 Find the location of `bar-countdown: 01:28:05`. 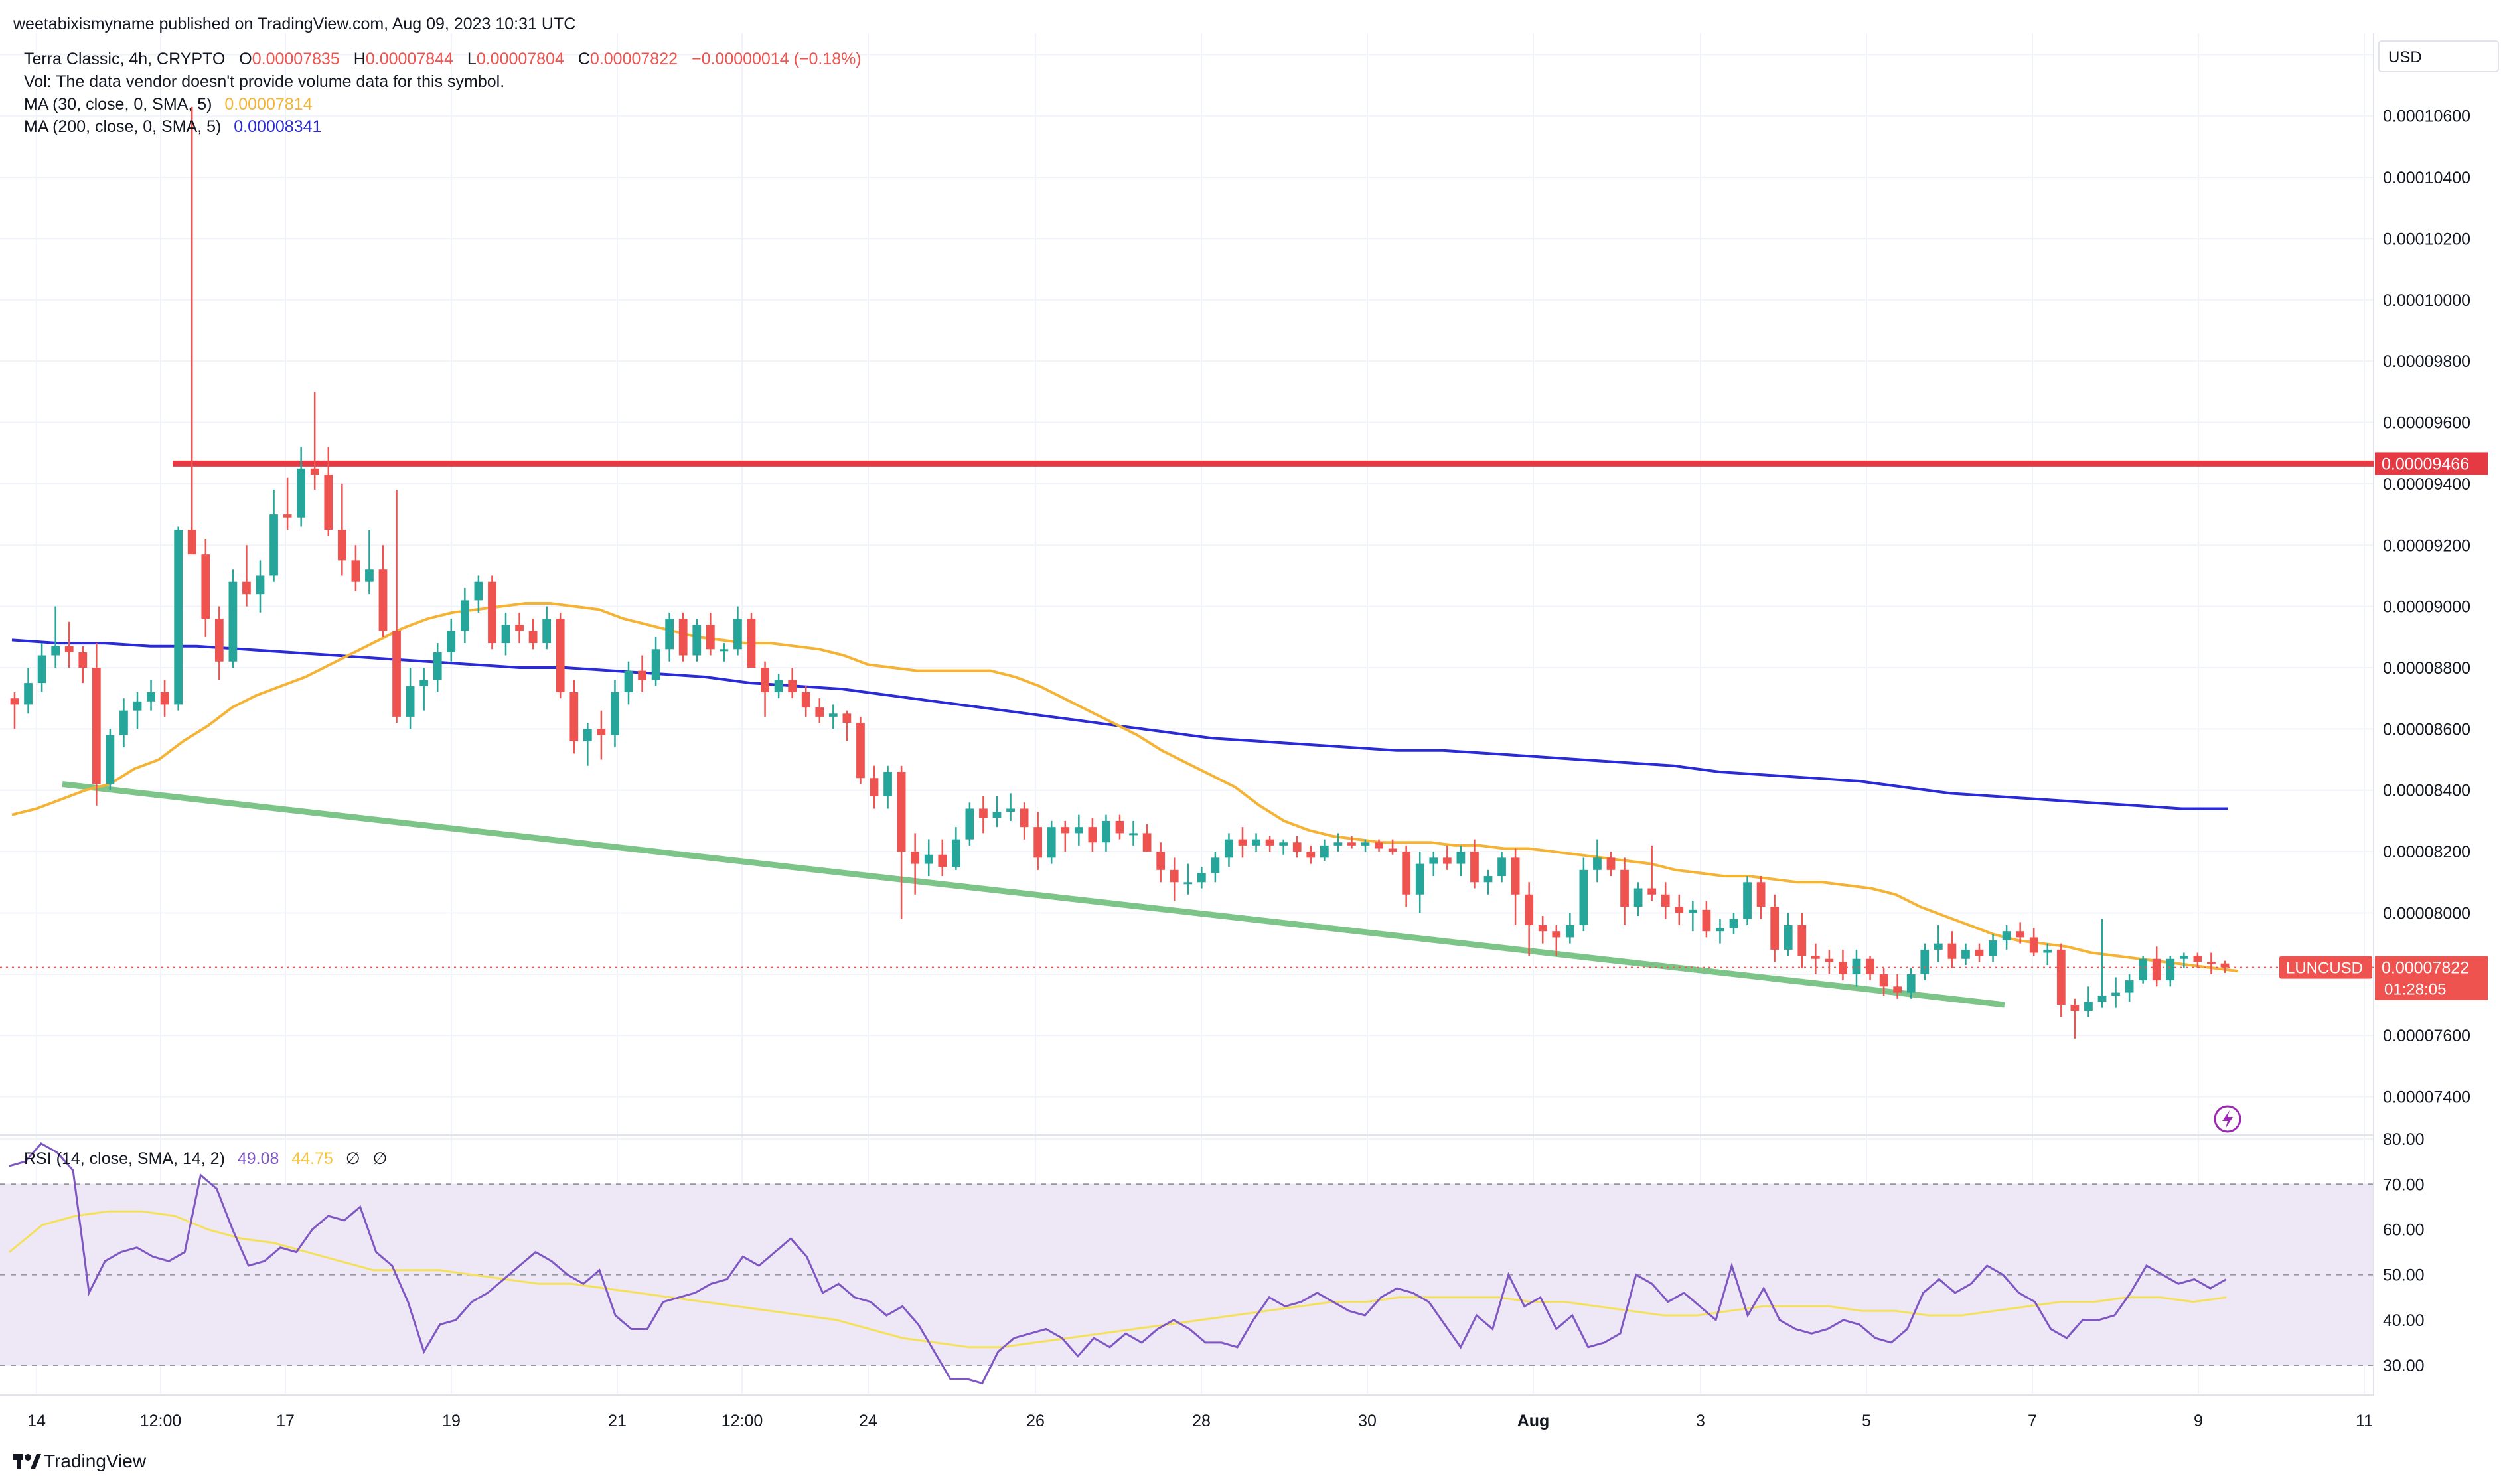

bar-countdown: 01:28:05 is located at coordinates (2415, 990).